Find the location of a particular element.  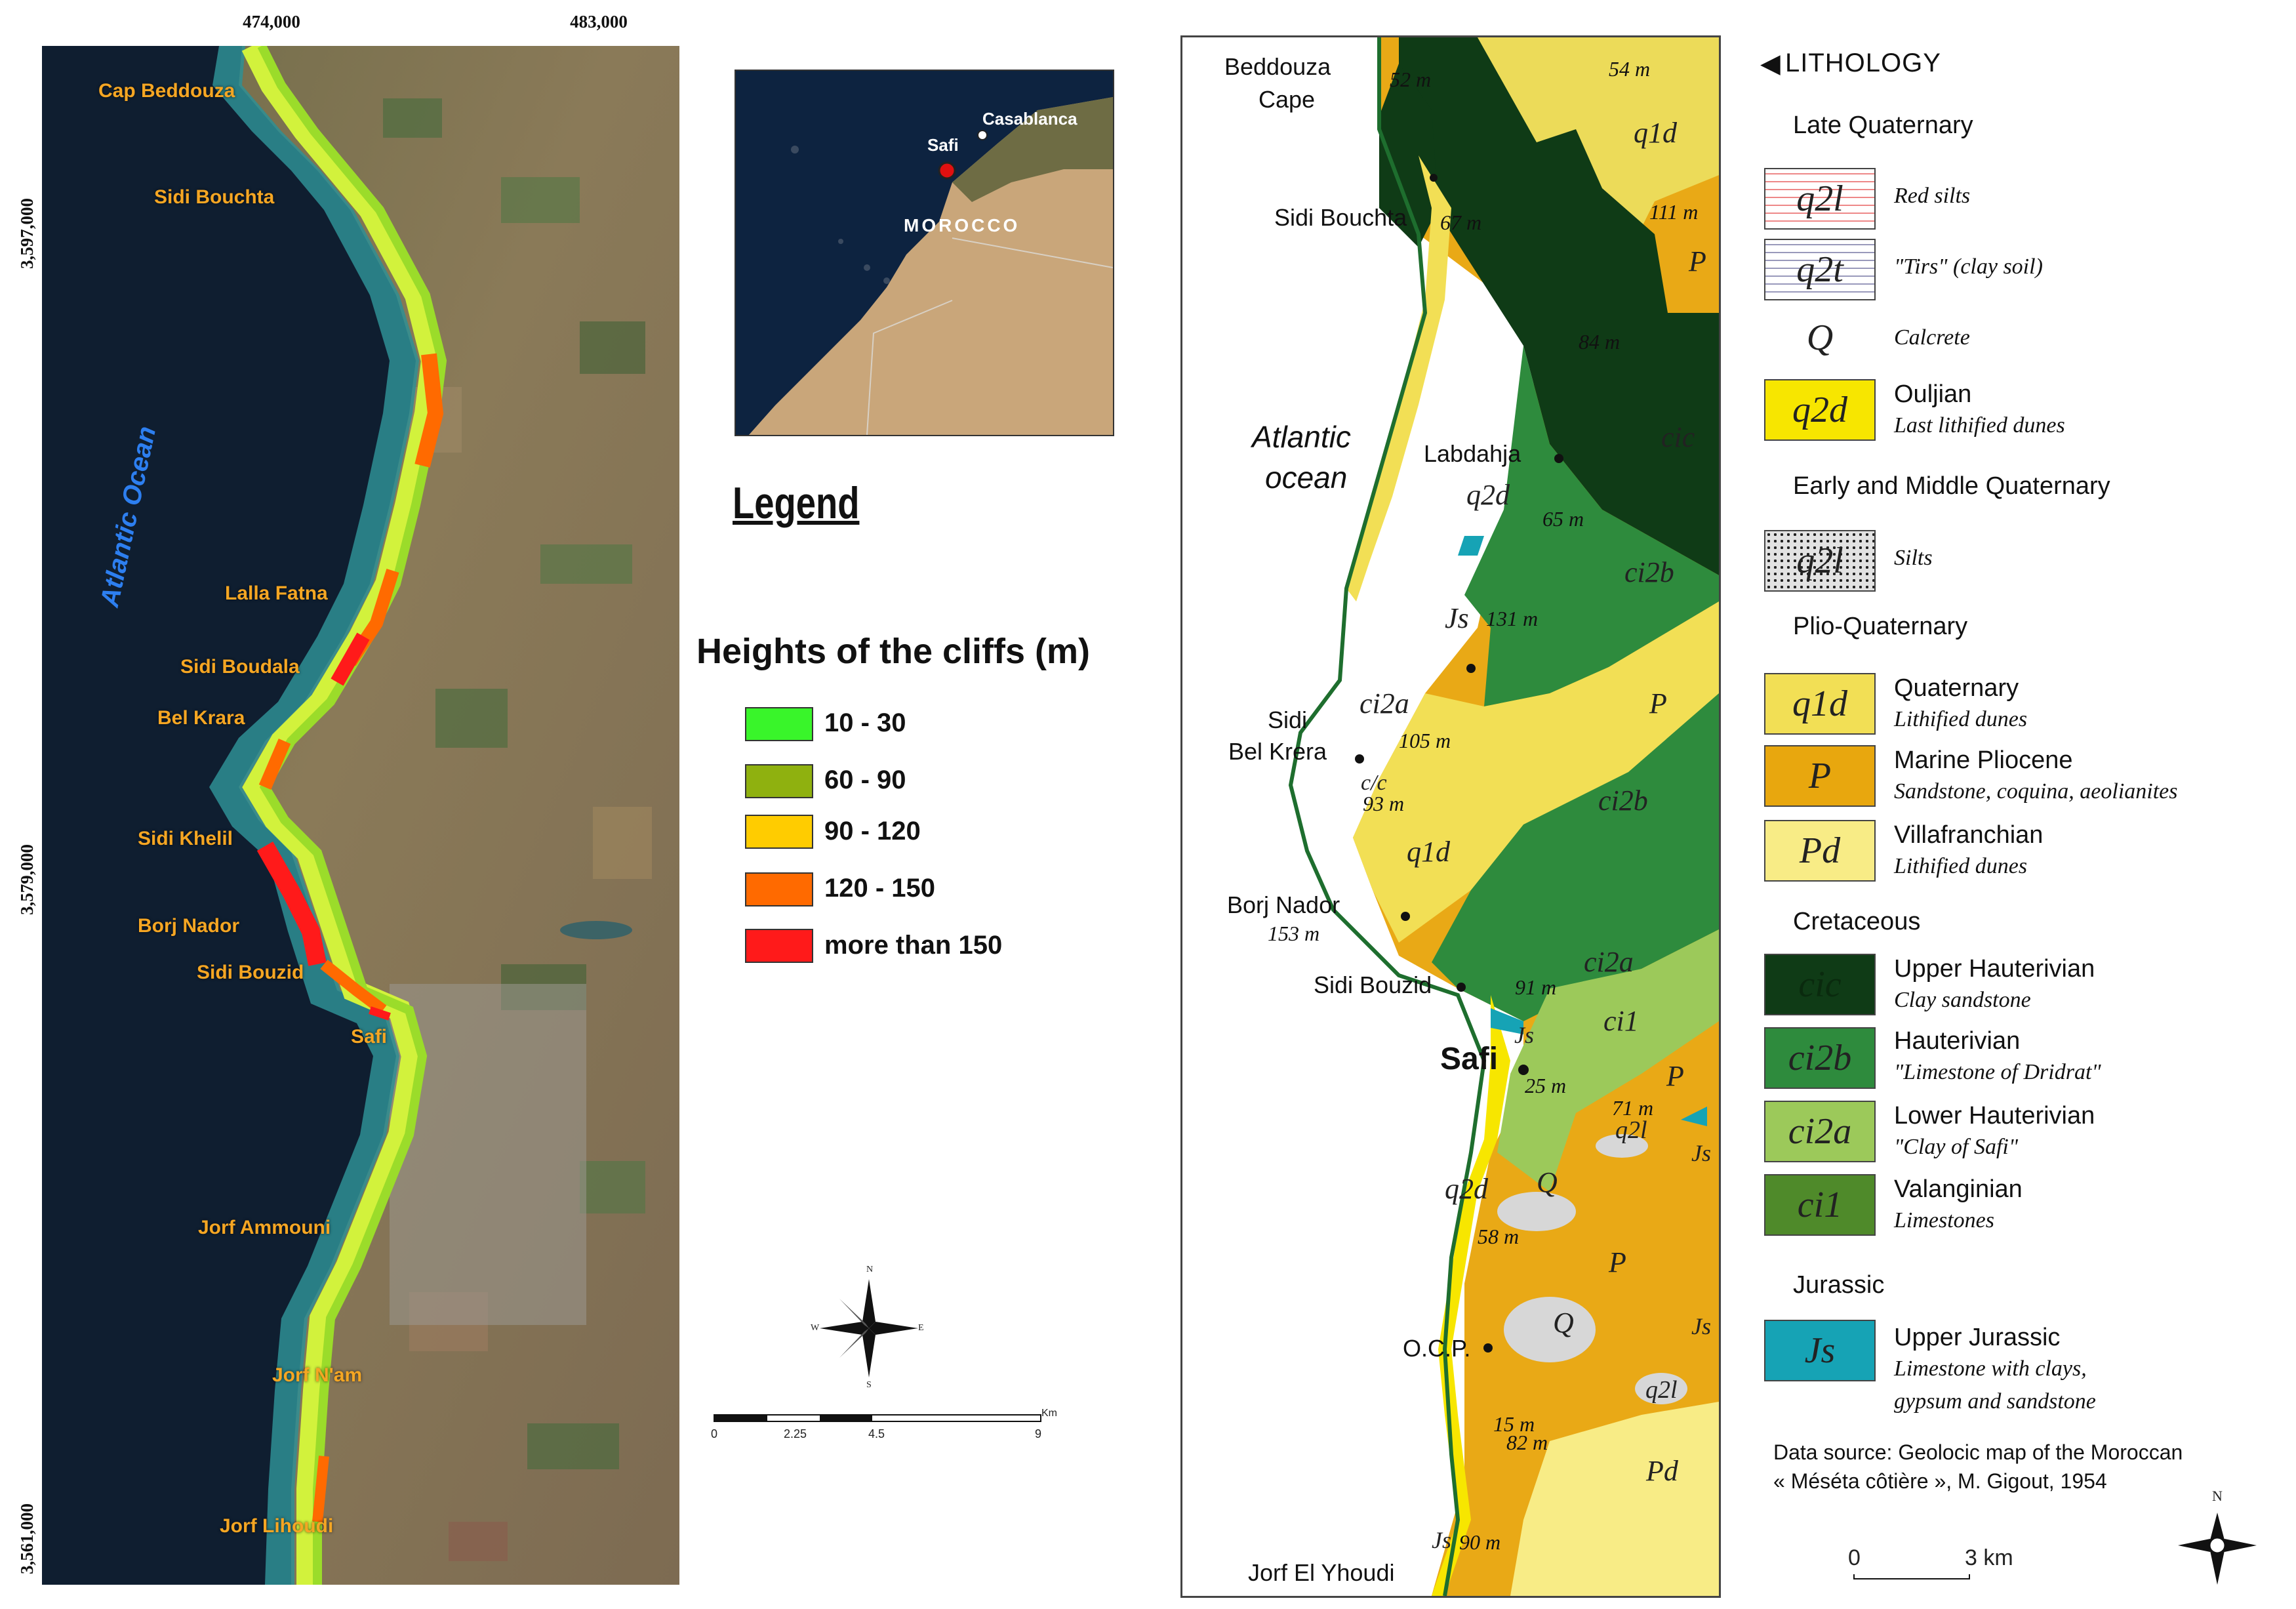

inset-label-safi: Safi is located at coordinates (943, 145).